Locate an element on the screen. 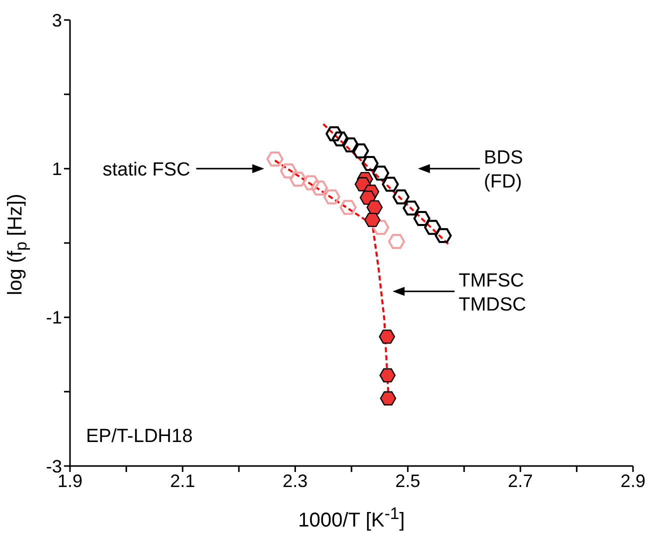 This screenshot has width=661, height=544. x-axis-title: 1000/T [K$^{-1}$] is located at coordinates (351, 518).